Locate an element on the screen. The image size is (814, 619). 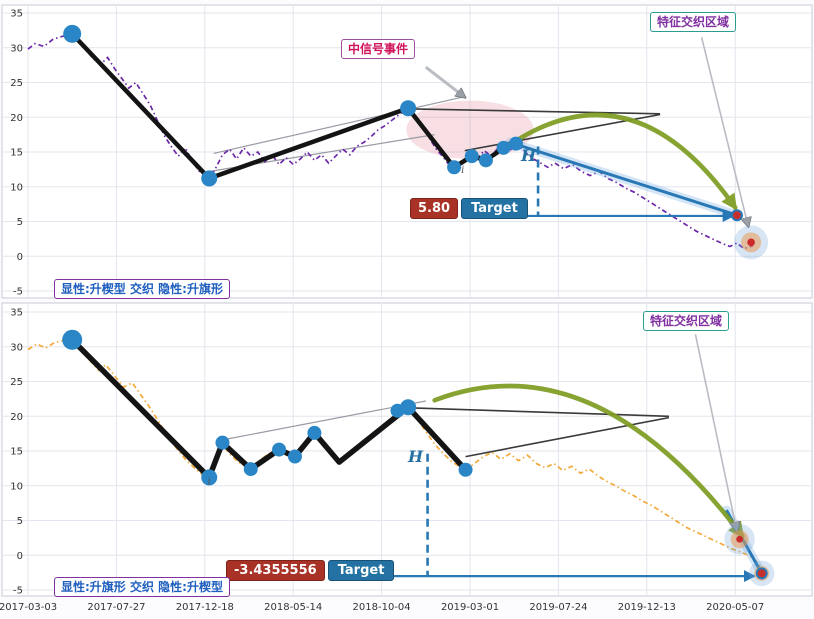
feature-zone-label-bottom: 特征交织区域 is located at coordinates (686, 321).